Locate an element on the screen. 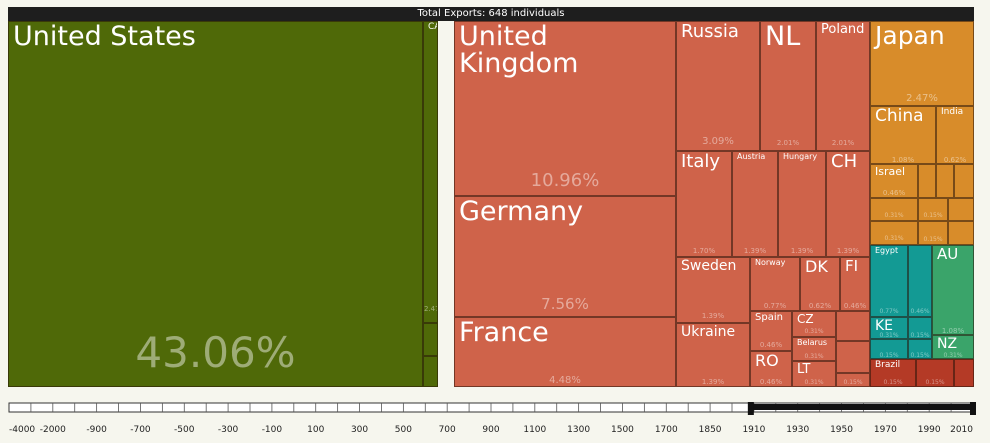  tile-fi: FI 0.46% is located at coordinates (855, 284).